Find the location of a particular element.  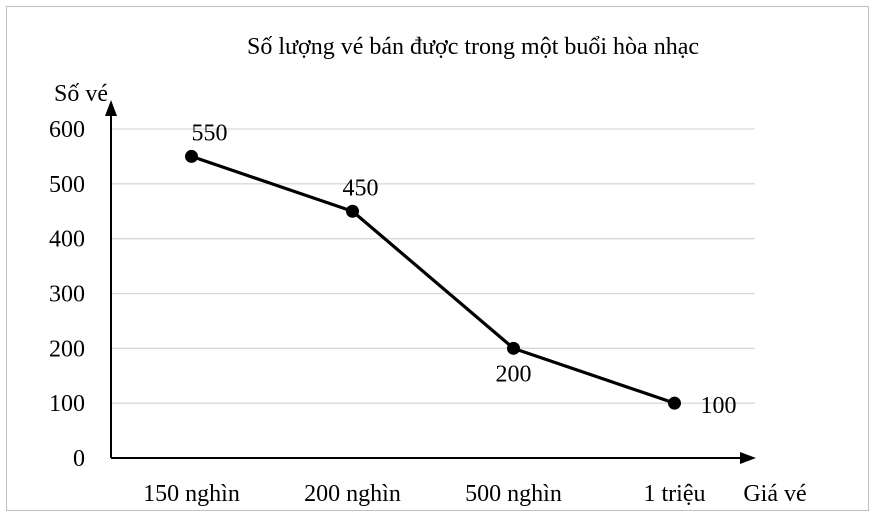

y-tick-label: 400 is located at coordinates (67, 240).